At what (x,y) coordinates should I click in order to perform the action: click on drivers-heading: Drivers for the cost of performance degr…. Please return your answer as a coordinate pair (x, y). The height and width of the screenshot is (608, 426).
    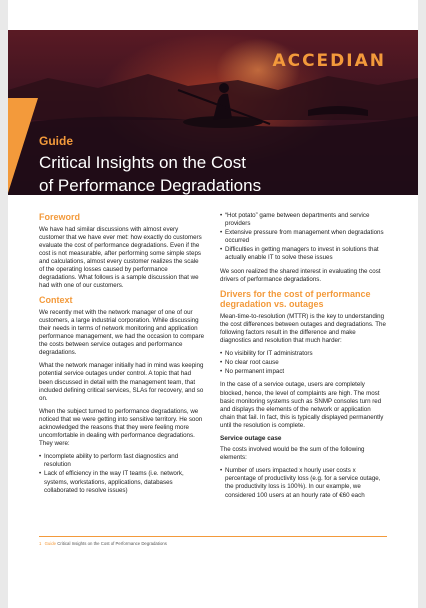
    Looking at the image, I should click on (295, 299).